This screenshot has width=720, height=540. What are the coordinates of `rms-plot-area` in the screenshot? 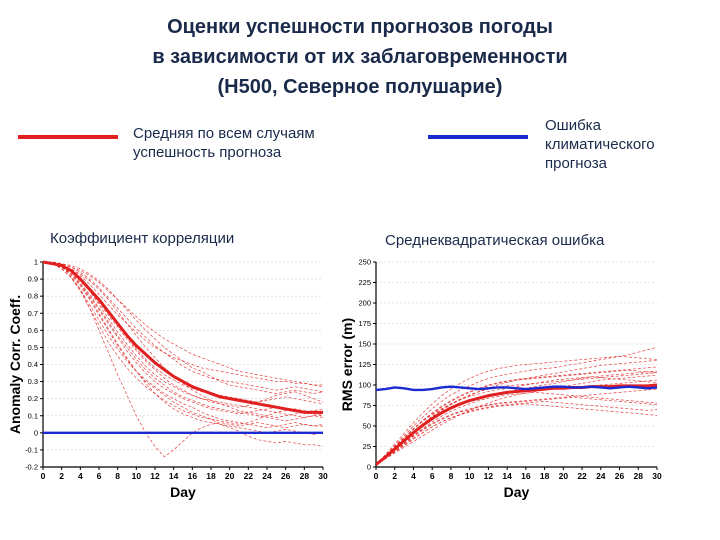 It's located at (516, 406).